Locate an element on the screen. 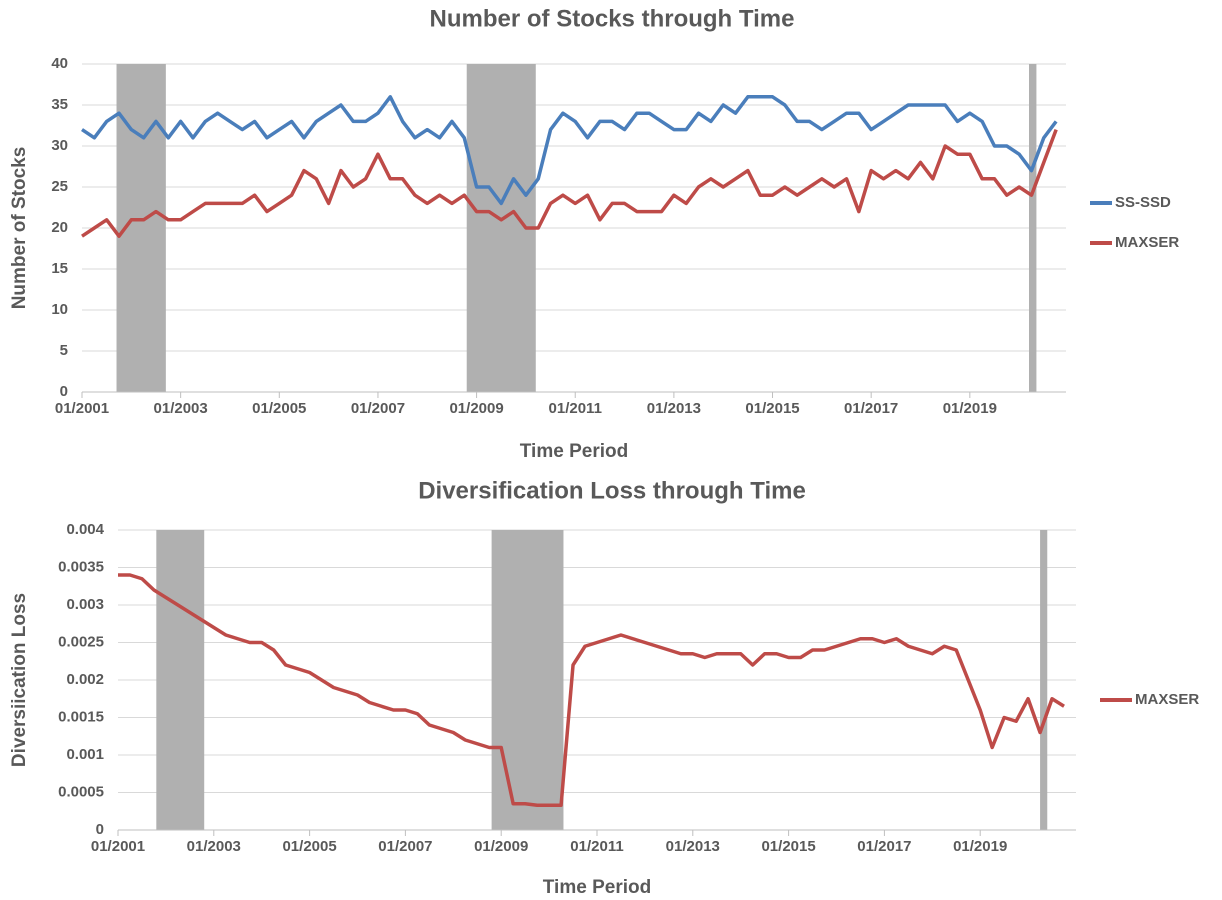 The height and width of the screenshot is (900, 1222). y-tick-label: 40 is located at coordinates (59, 63).